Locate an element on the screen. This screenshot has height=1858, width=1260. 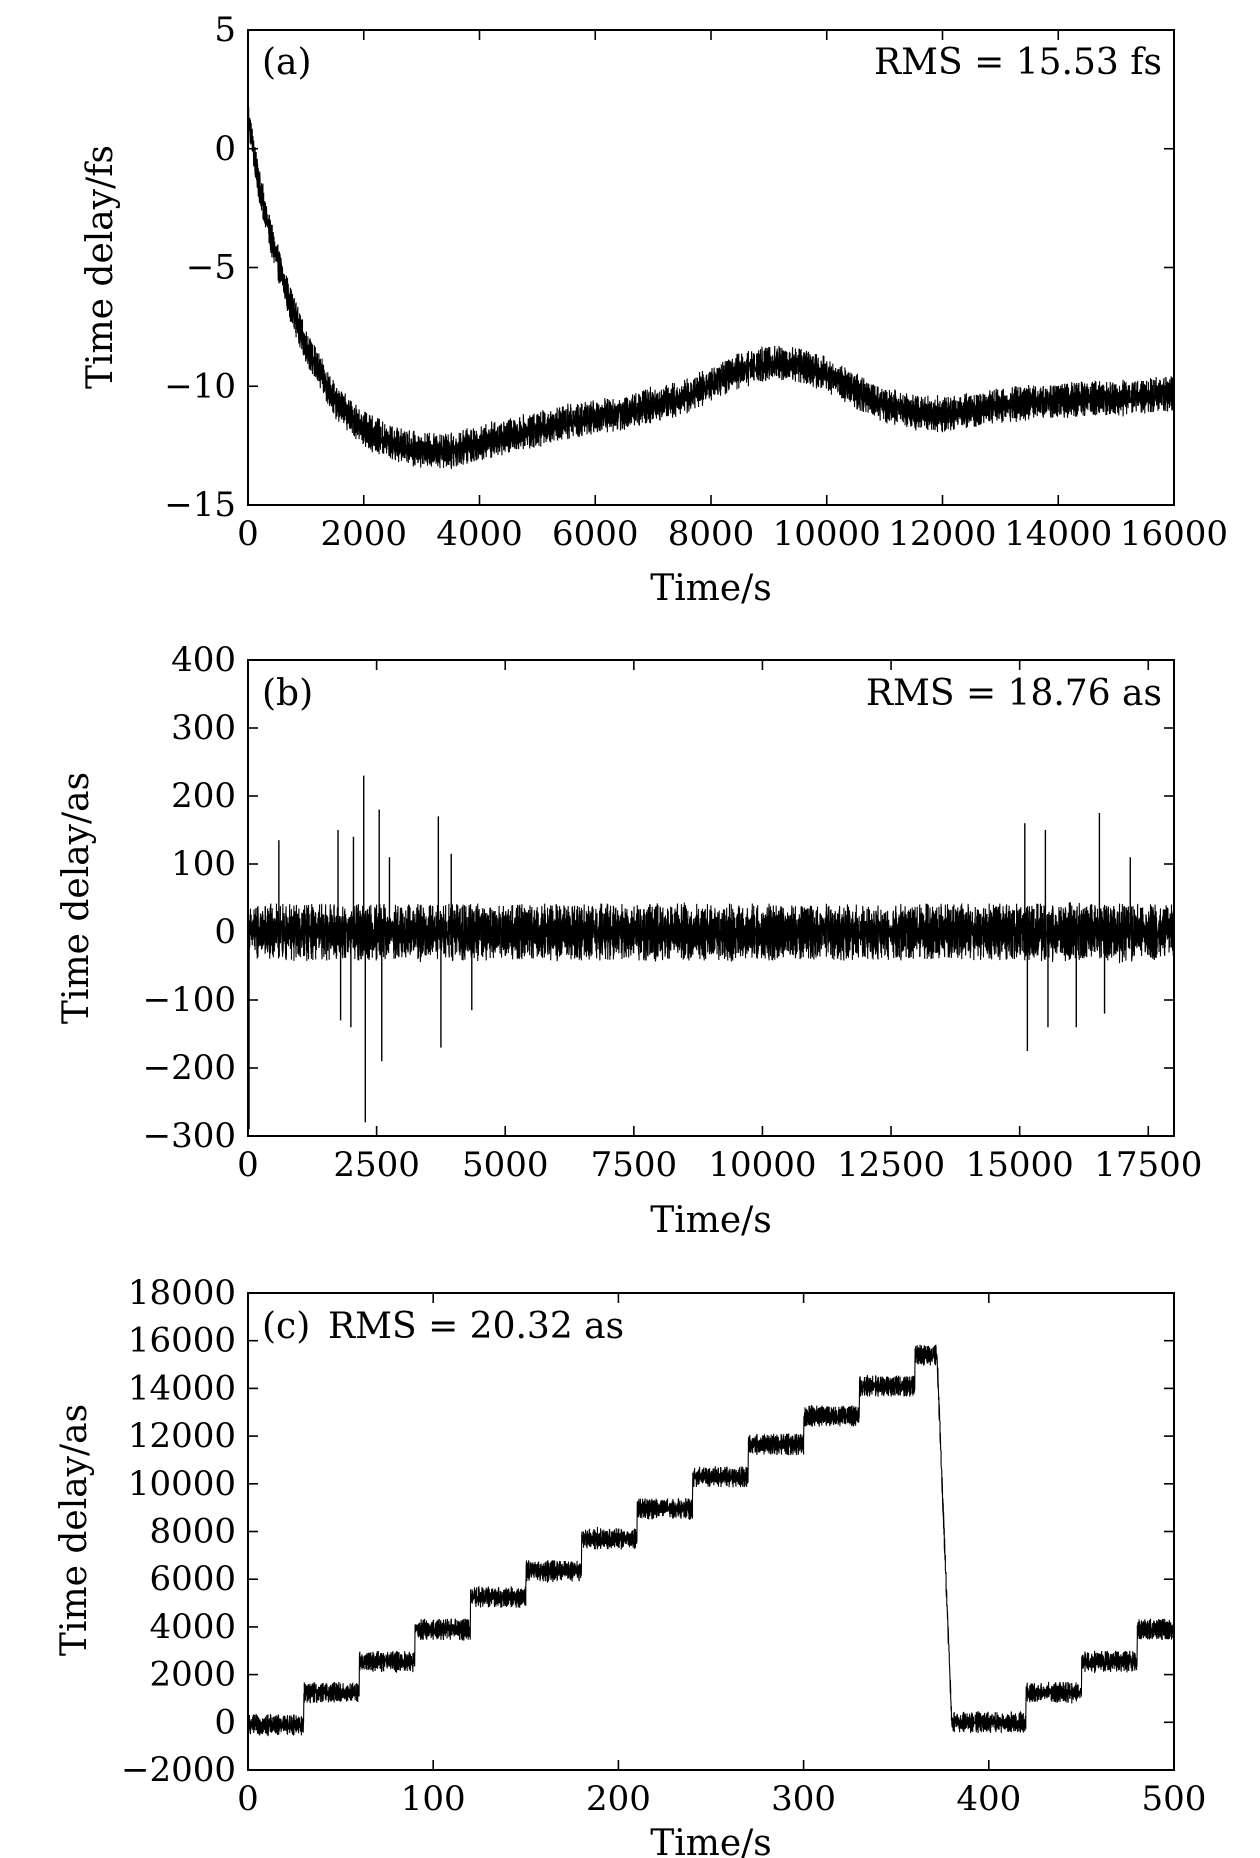
x-axis-label-c: Time/s is located at coordinates (711, 1840).